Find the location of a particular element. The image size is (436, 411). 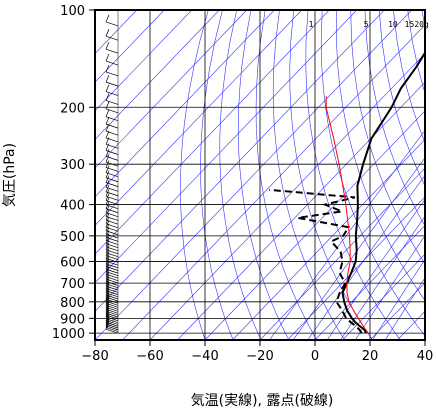

x-tick-label: 40 is located at coordinates (425, 356).